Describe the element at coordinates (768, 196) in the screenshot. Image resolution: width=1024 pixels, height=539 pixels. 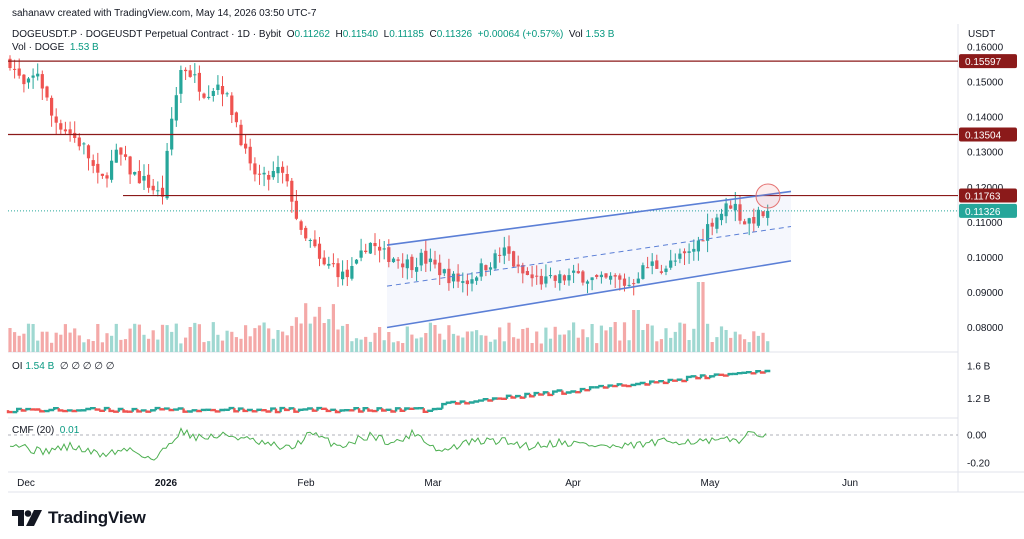
I see `breakout-highlight-circle` at that location.